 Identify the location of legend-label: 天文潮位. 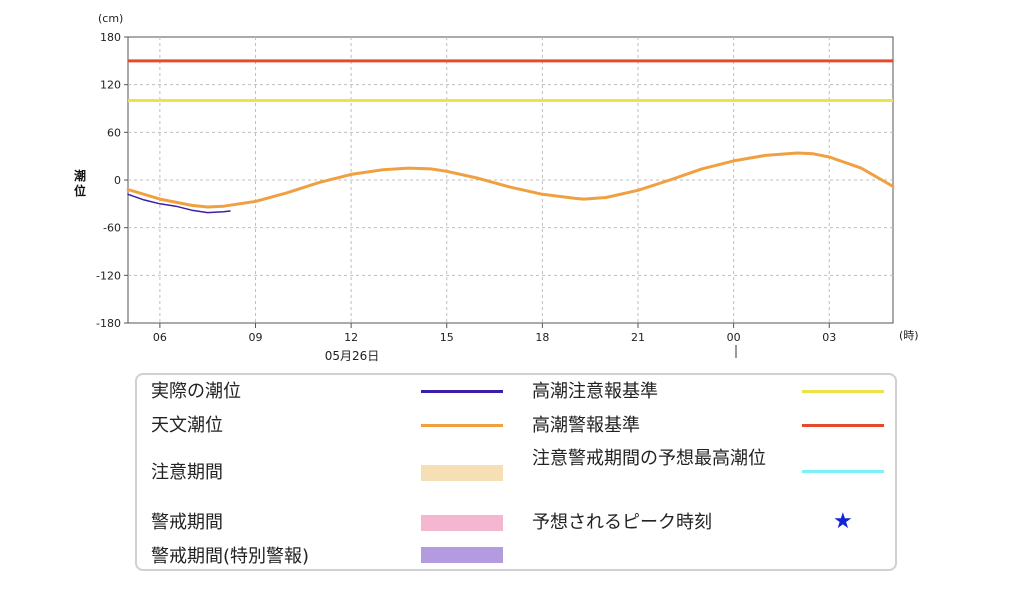
(187, 425).